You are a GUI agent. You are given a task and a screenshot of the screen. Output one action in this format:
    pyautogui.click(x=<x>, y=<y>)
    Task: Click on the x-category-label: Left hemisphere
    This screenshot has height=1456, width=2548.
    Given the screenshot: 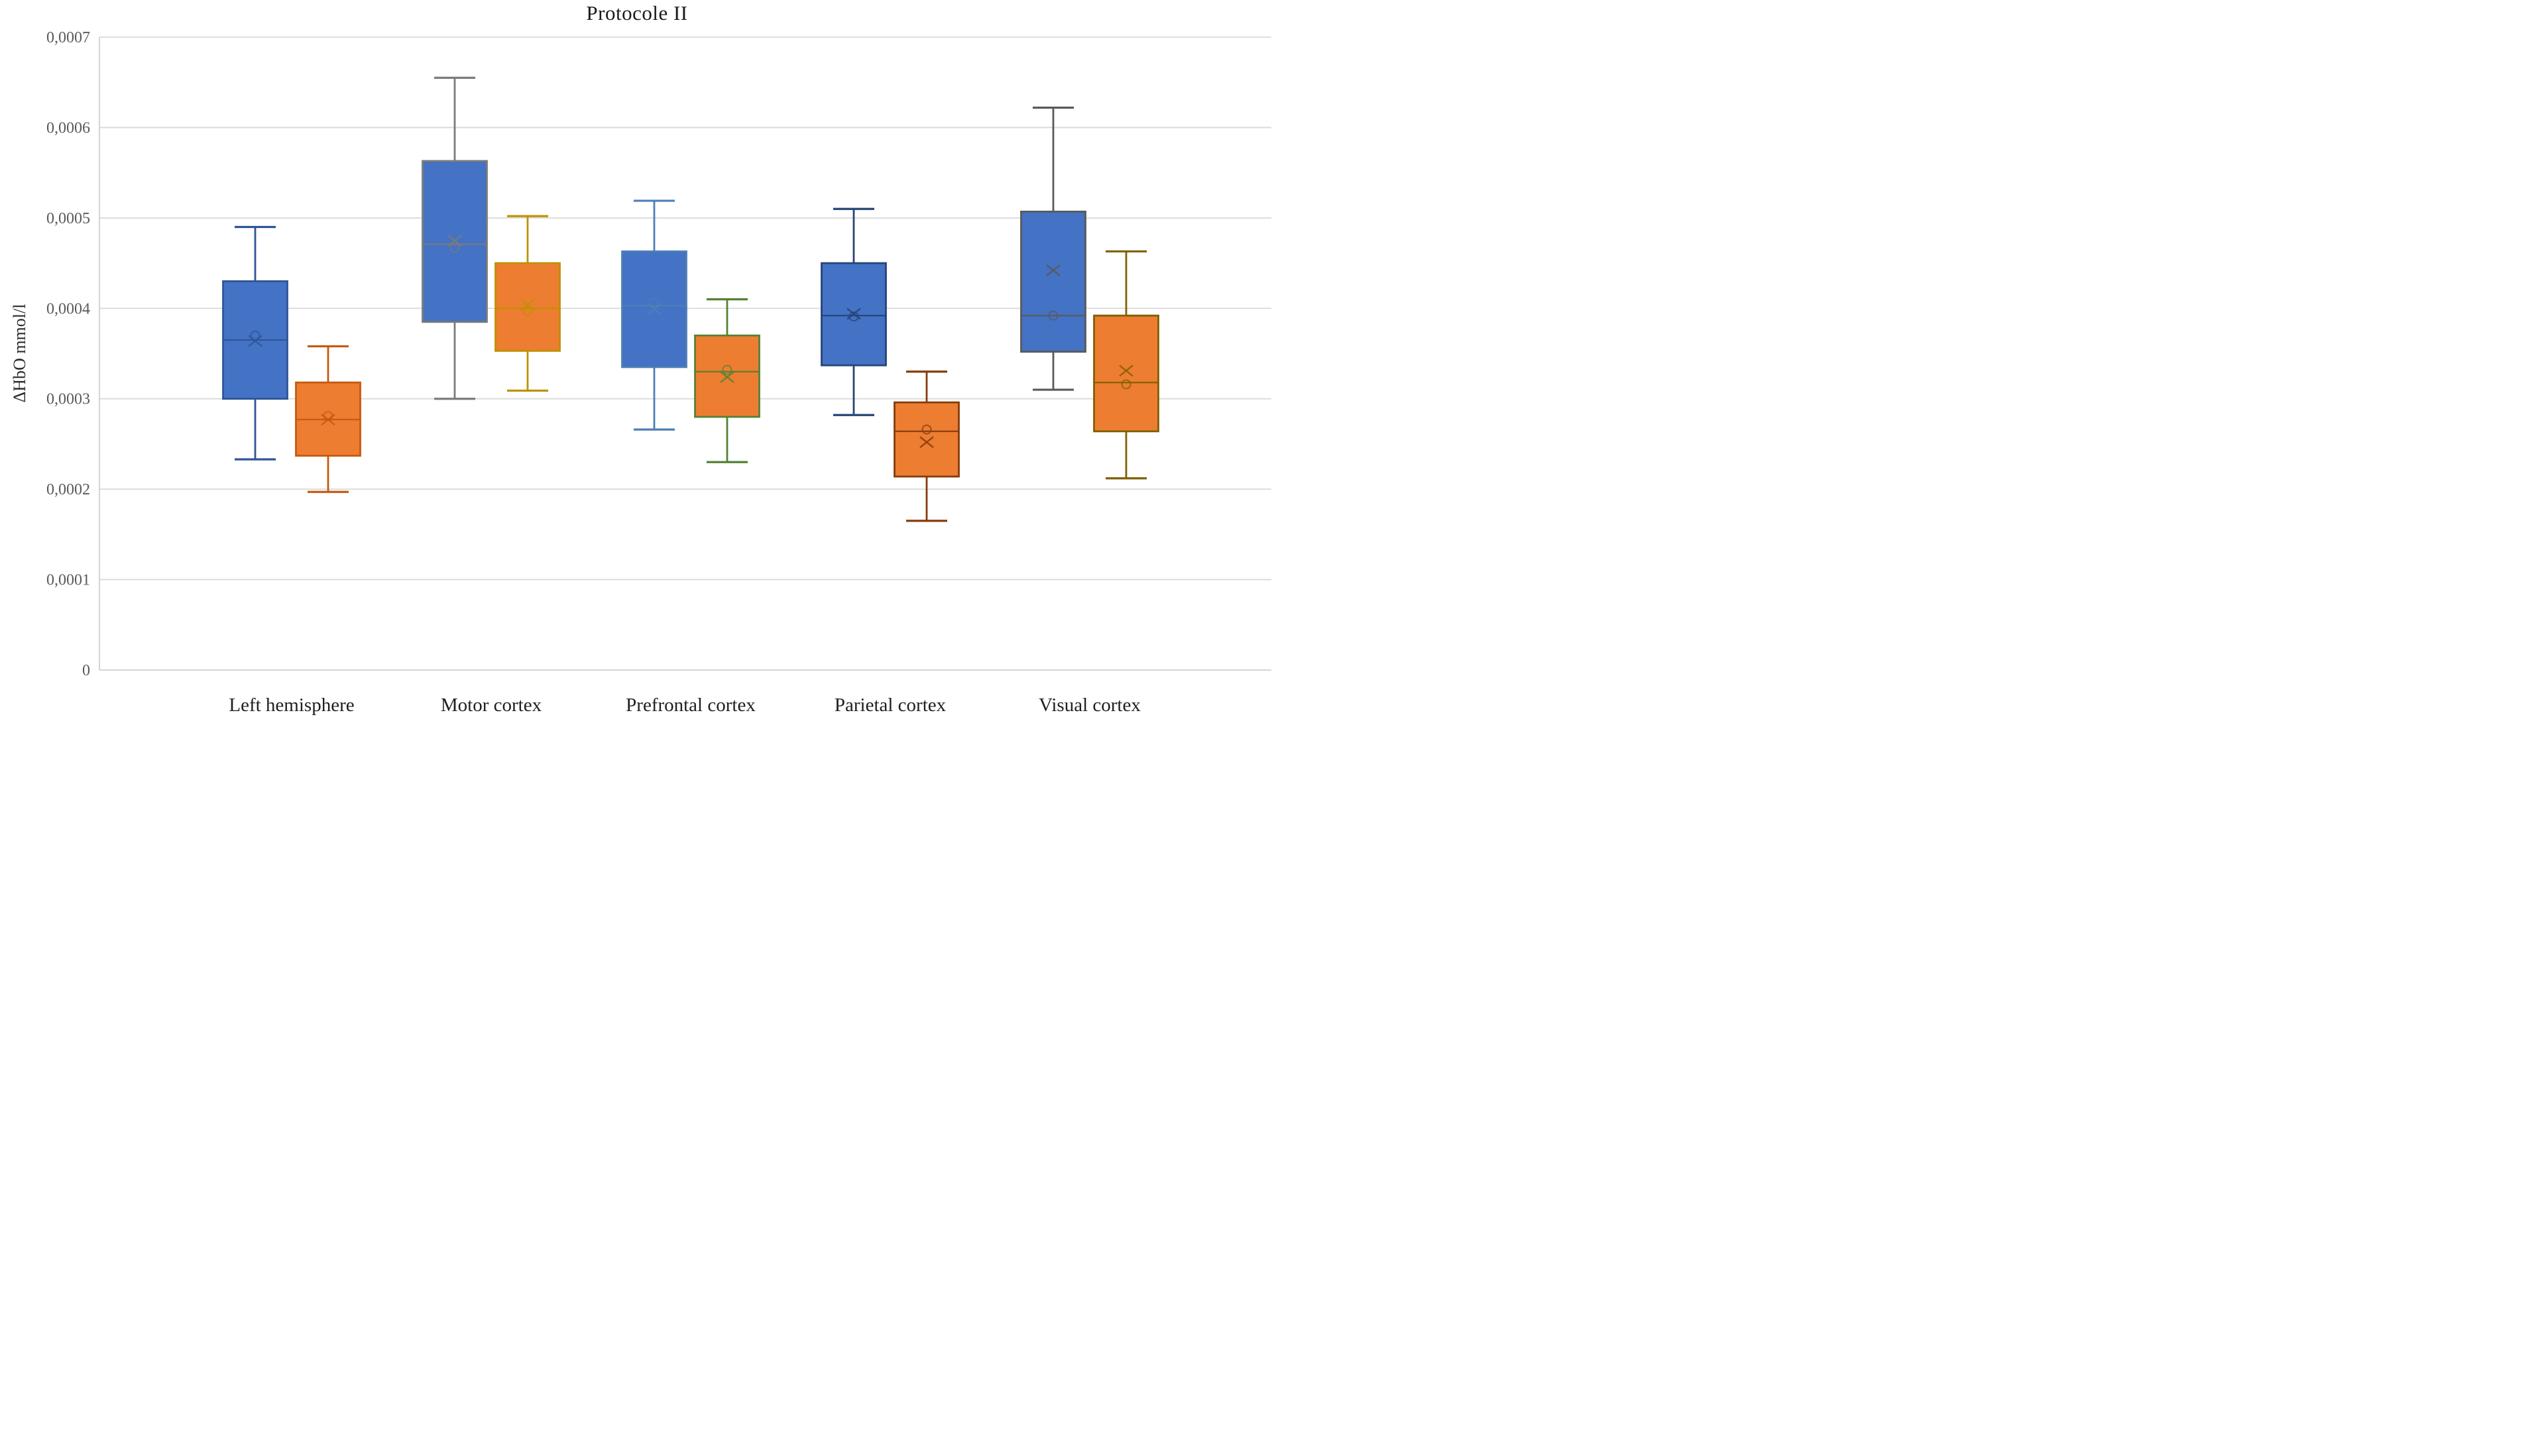 What is the action you would take?
    pyautogui.click(x=291, y=705)
    